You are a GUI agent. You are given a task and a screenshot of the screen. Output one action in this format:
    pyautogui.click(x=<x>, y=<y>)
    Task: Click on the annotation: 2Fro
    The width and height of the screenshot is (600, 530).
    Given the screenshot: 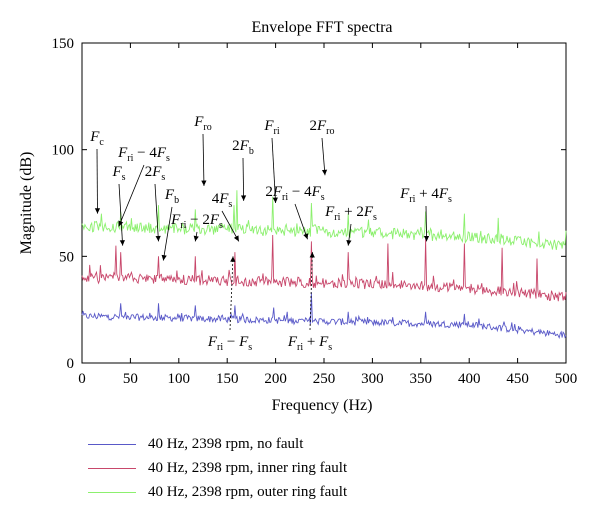 What is the action you would take?
    pyautogui.click(x=322, y=147)
    